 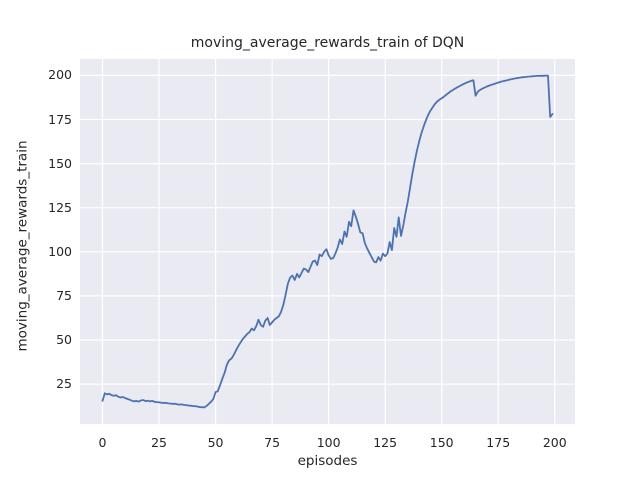 What do you see at coordinates (60, 163) in the screenshot?
I see `y-tick-label: 150` at bounding box center [60, 163].